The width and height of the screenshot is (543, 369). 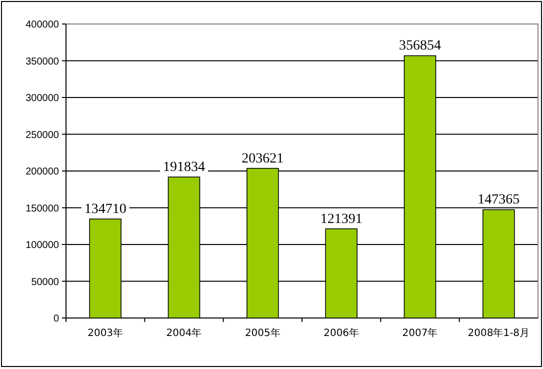 I want to click on y-tick-label: 400000, so click(x=43, y=25).